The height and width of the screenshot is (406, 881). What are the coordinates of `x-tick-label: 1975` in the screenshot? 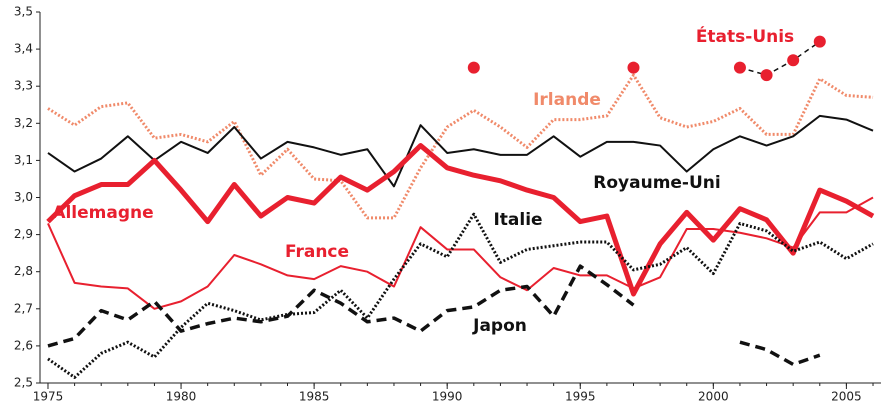 It's located at (48, 397).